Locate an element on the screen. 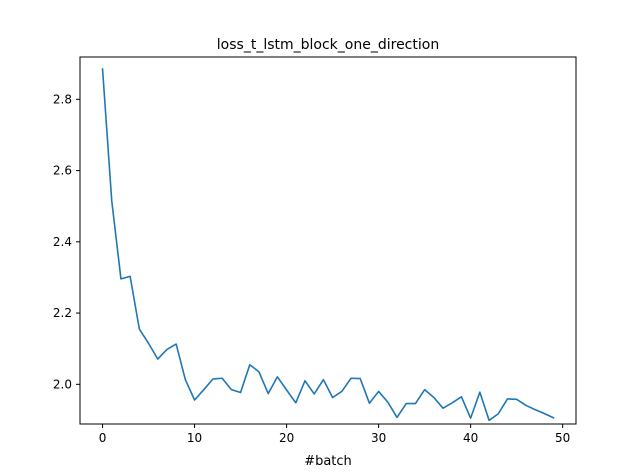 This screenshot has width=640, height=476. x-tick-label: 0 is located at coordinates (103, 438).